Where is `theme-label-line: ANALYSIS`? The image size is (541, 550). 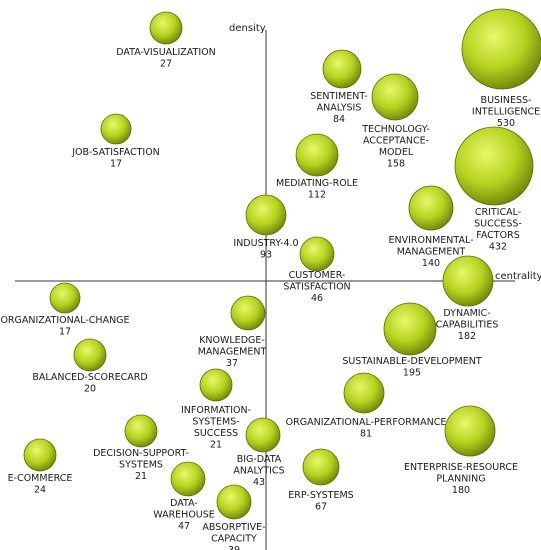 theme-label-line: ANALYSIS is located at coordinates (339, 108).